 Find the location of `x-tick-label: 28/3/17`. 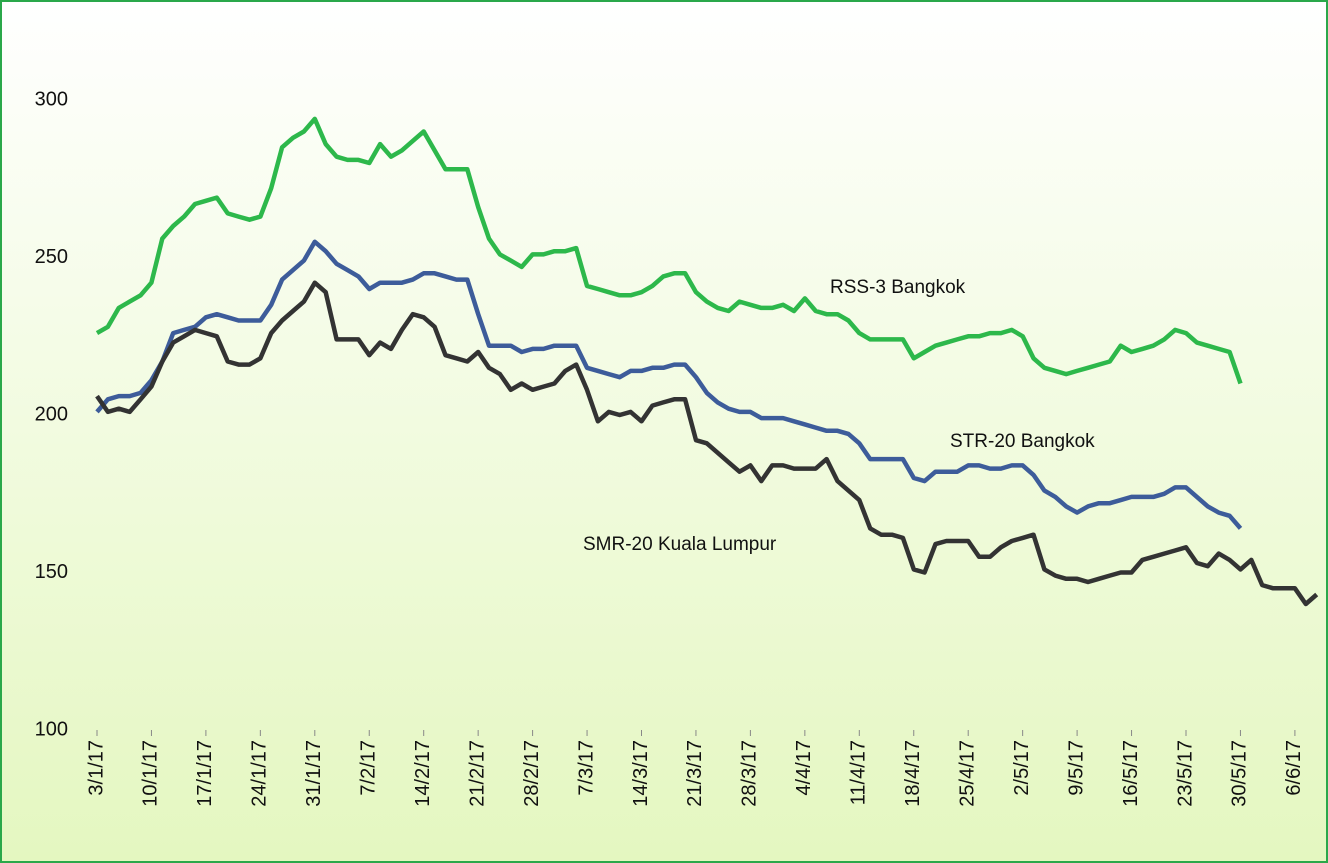

x-tick-label: 28/3/17 is located at coordinates (750, 773).